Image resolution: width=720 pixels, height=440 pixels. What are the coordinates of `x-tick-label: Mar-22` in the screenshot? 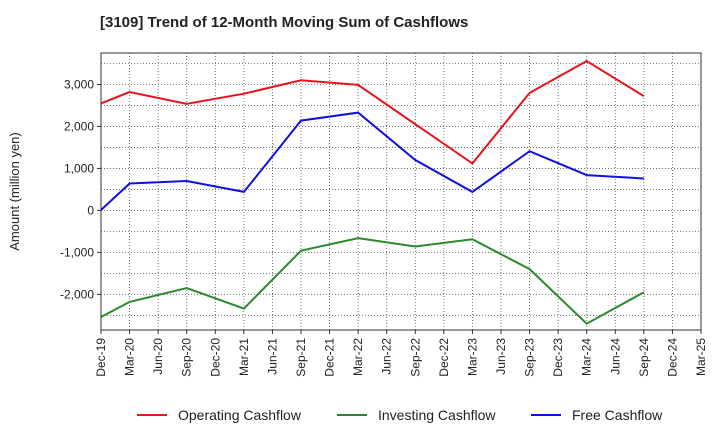 It's located at (358, 357).